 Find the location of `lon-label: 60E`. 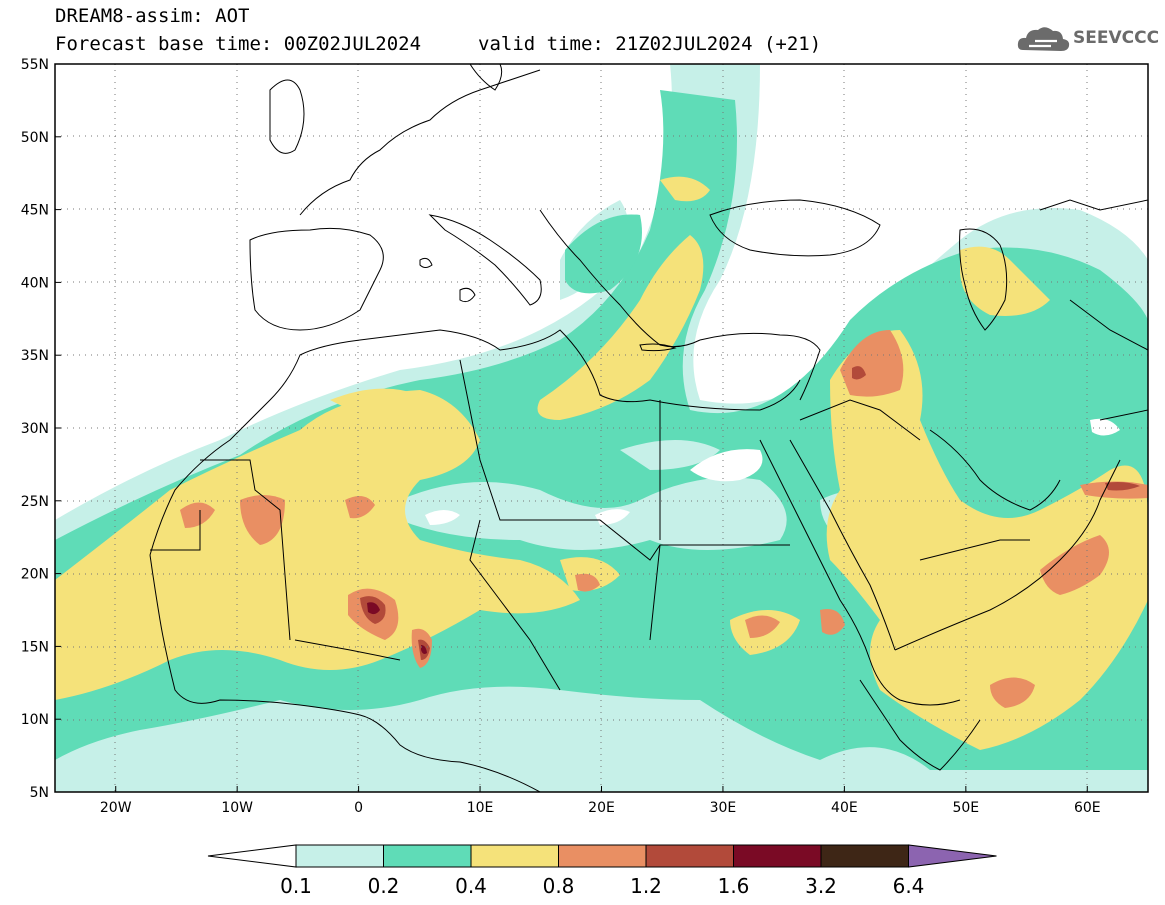

lon-label: 60E is located at coordinates (1087, 808).